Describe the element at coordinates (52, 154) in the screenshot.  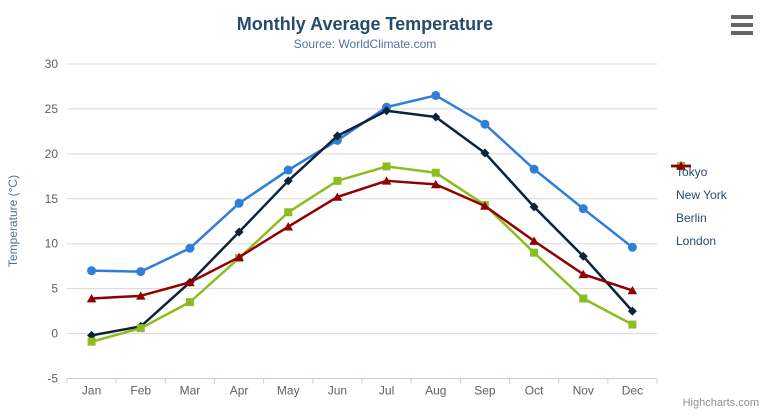
I see `y-axis-label: 20` at that location.